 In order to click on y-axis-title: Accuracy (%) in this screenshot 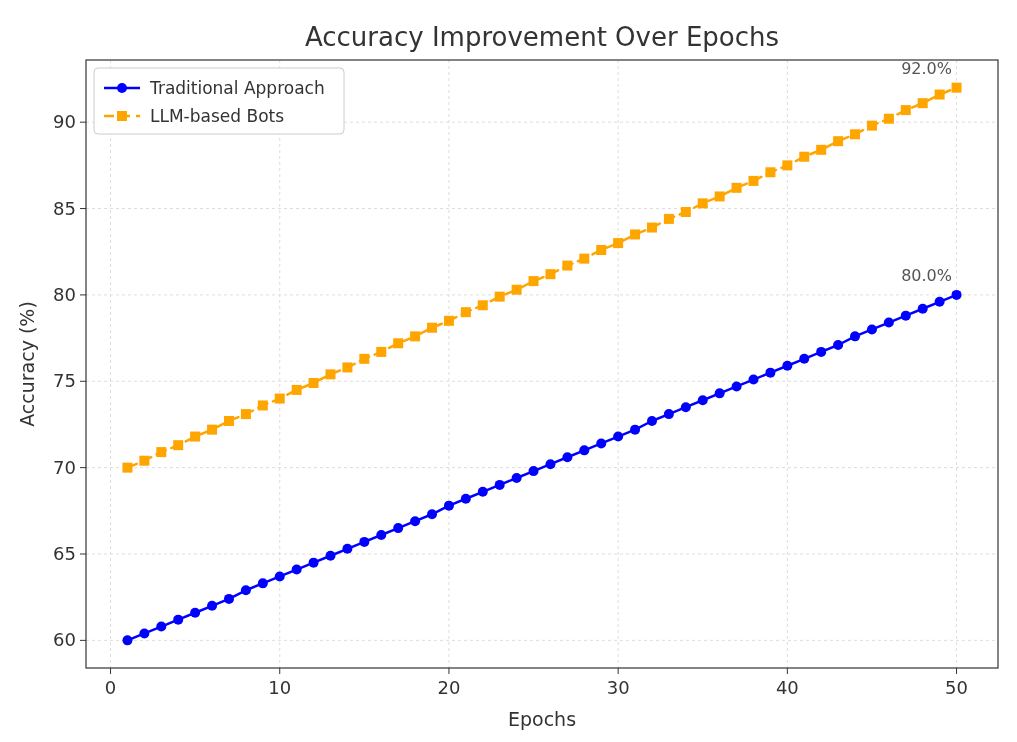, I will do `click(27, 364)`.